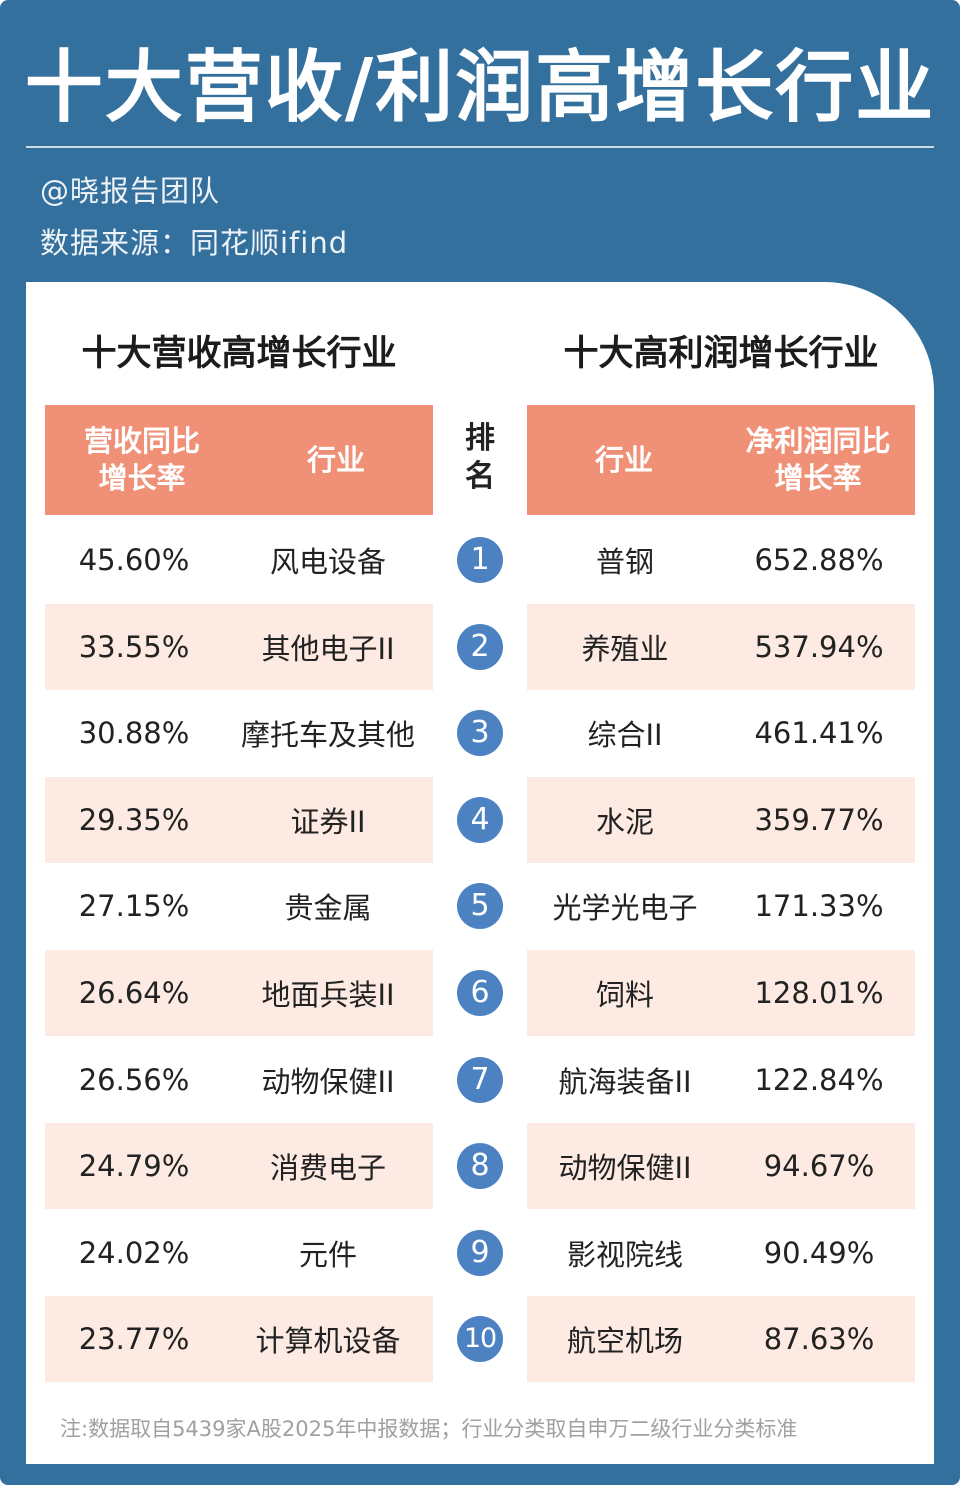 This screenshot has height=1485, width=960. I want to click on revenue-row: 23.77% 计算机设备, so click(239, 1339).